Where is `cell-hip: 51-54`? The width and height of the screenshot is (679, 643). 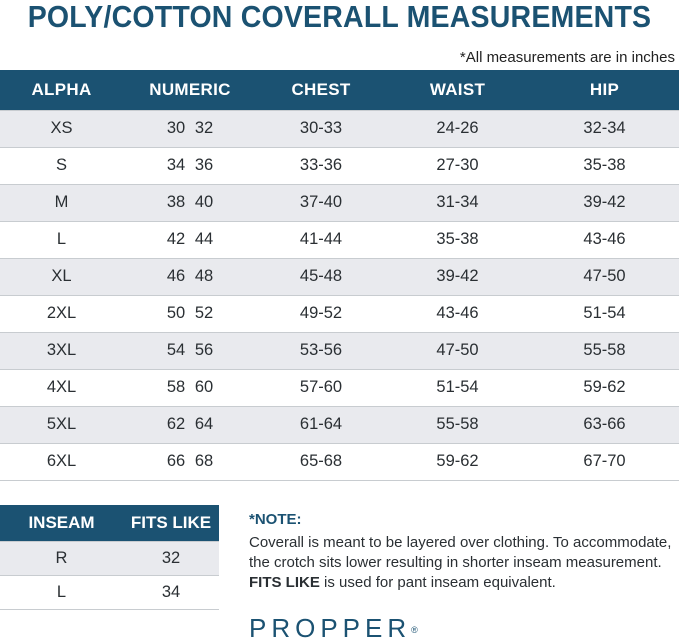 cell-hip: 51-54 is located at coordinates (604, 313).